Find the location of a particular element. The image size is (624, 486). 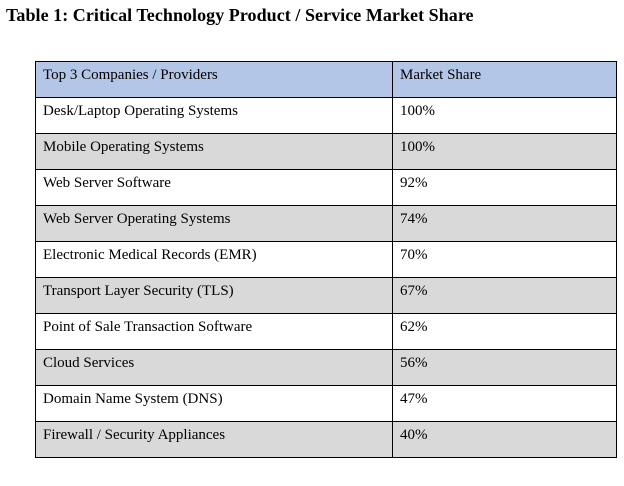

table-row: Firewall / Security Appliances 40% is located at coordinates (326, 439).